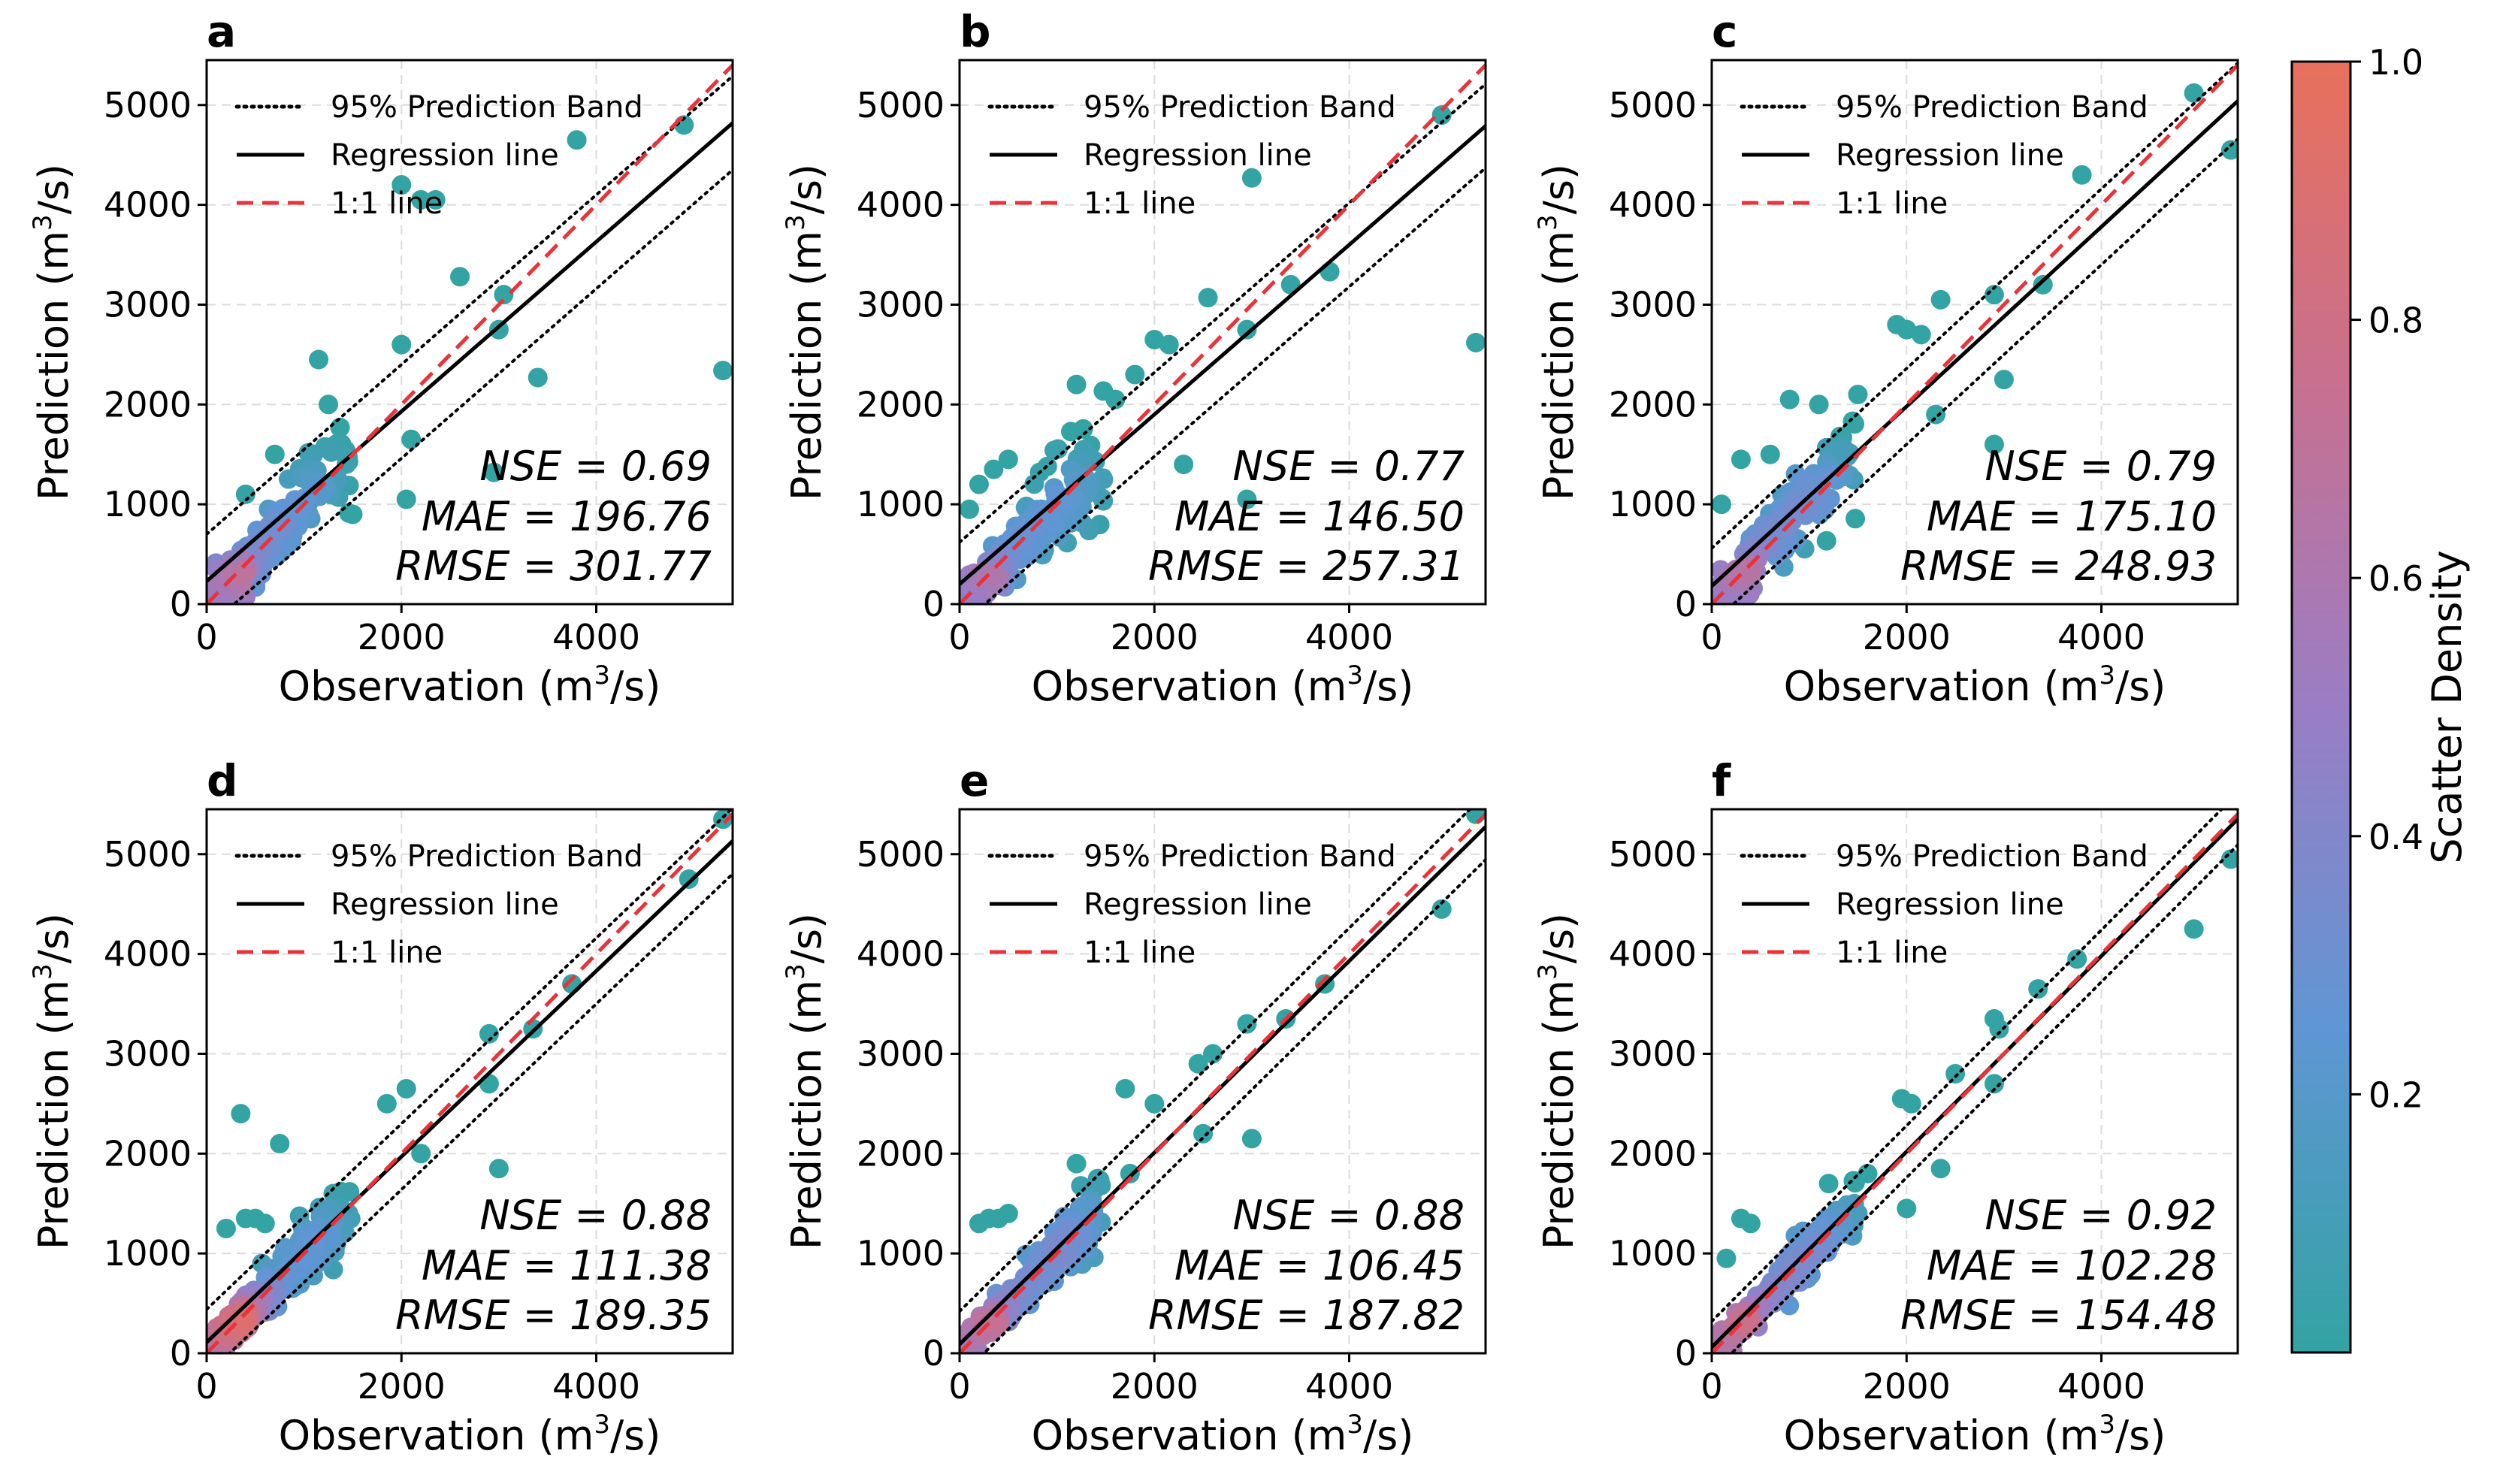 Image resolution: width=2503 pixels, height=1484 pixels. Describe the element at coordinates (595, 1216) in the screenshot. I see `stat-nse: NSE = 0.88` at that location.